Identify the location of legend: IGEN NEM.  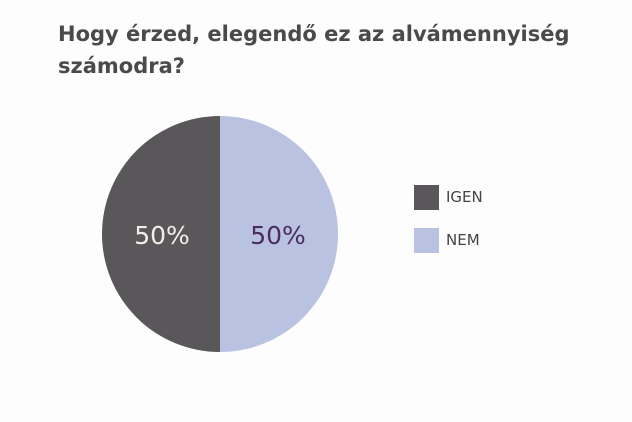
(448, 226).